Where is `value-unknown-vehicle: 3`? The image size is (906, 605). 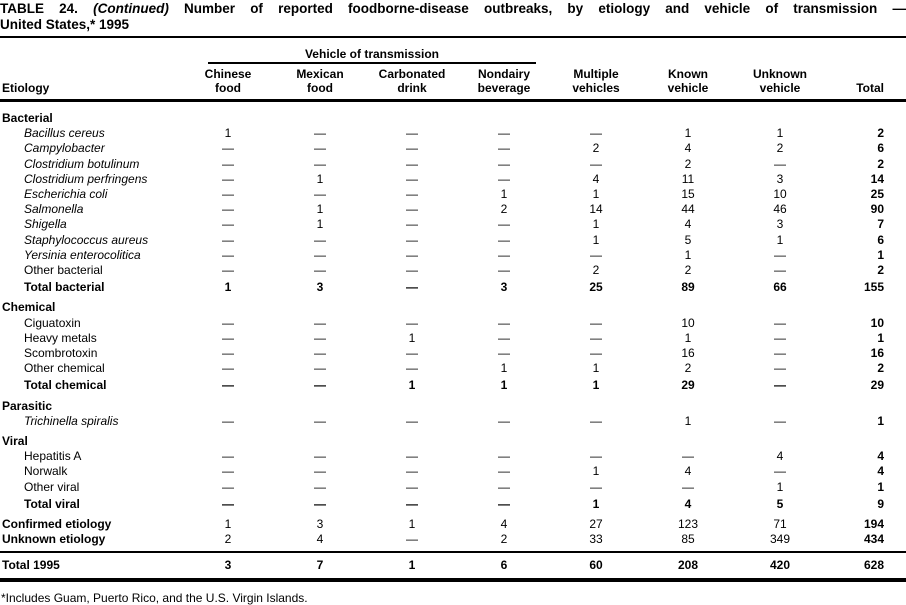 value-unknown-vehicle: 3 is located at coordinates (780, 178).